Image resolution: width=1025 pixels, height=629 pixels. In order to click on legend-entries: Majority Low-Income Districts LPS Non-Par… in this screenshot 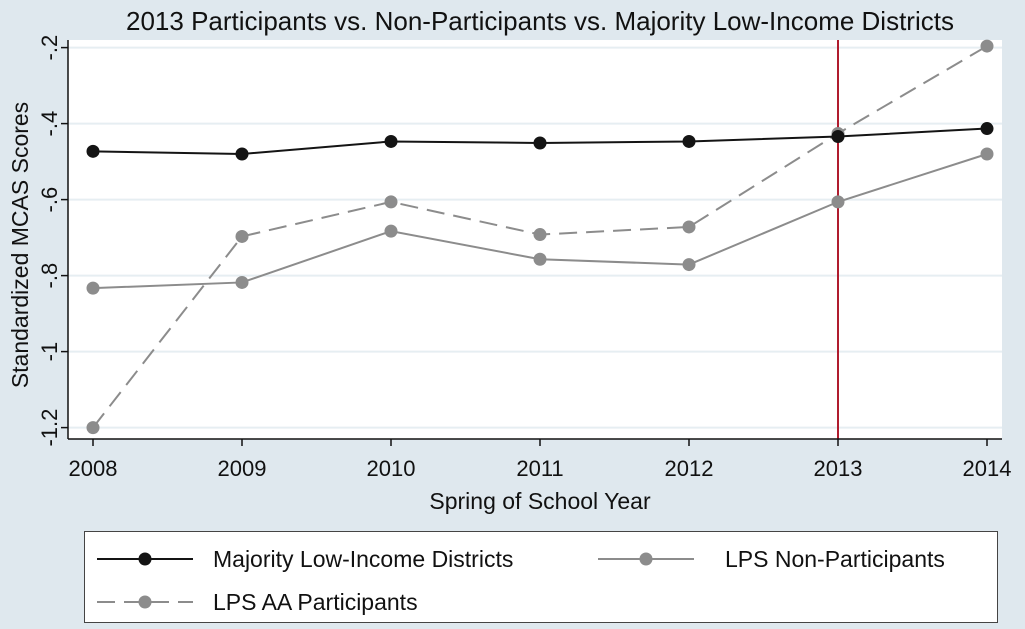, I will do `click(521, 580)`.